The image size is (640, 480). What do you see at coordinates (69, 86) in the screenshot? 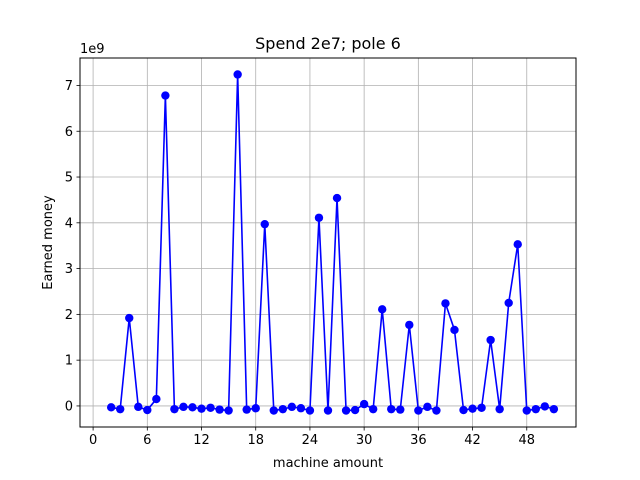
I see `y-tick-label: 7` at bounding box center [69, 86].